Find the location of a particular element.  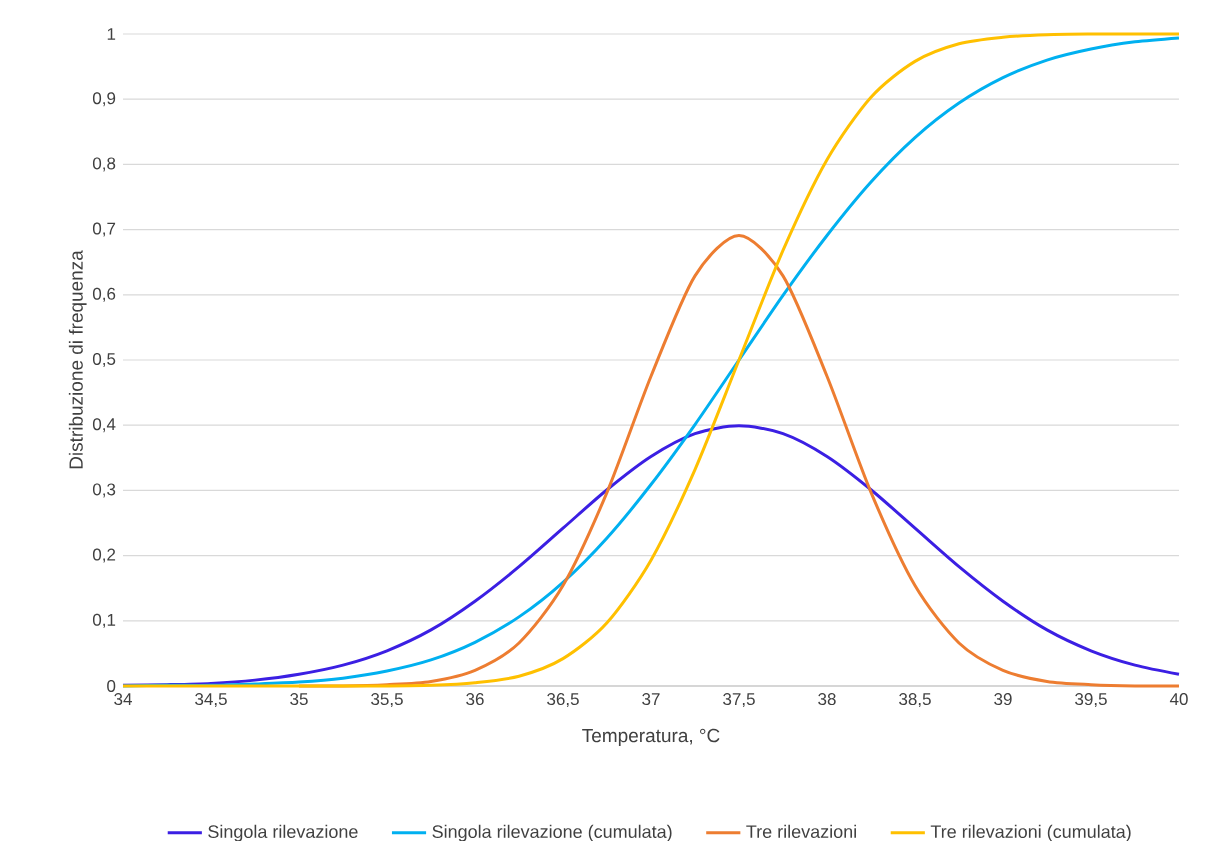

legend-label: Singola rilevazione (cumulata) is located at coordinates (552, 832).